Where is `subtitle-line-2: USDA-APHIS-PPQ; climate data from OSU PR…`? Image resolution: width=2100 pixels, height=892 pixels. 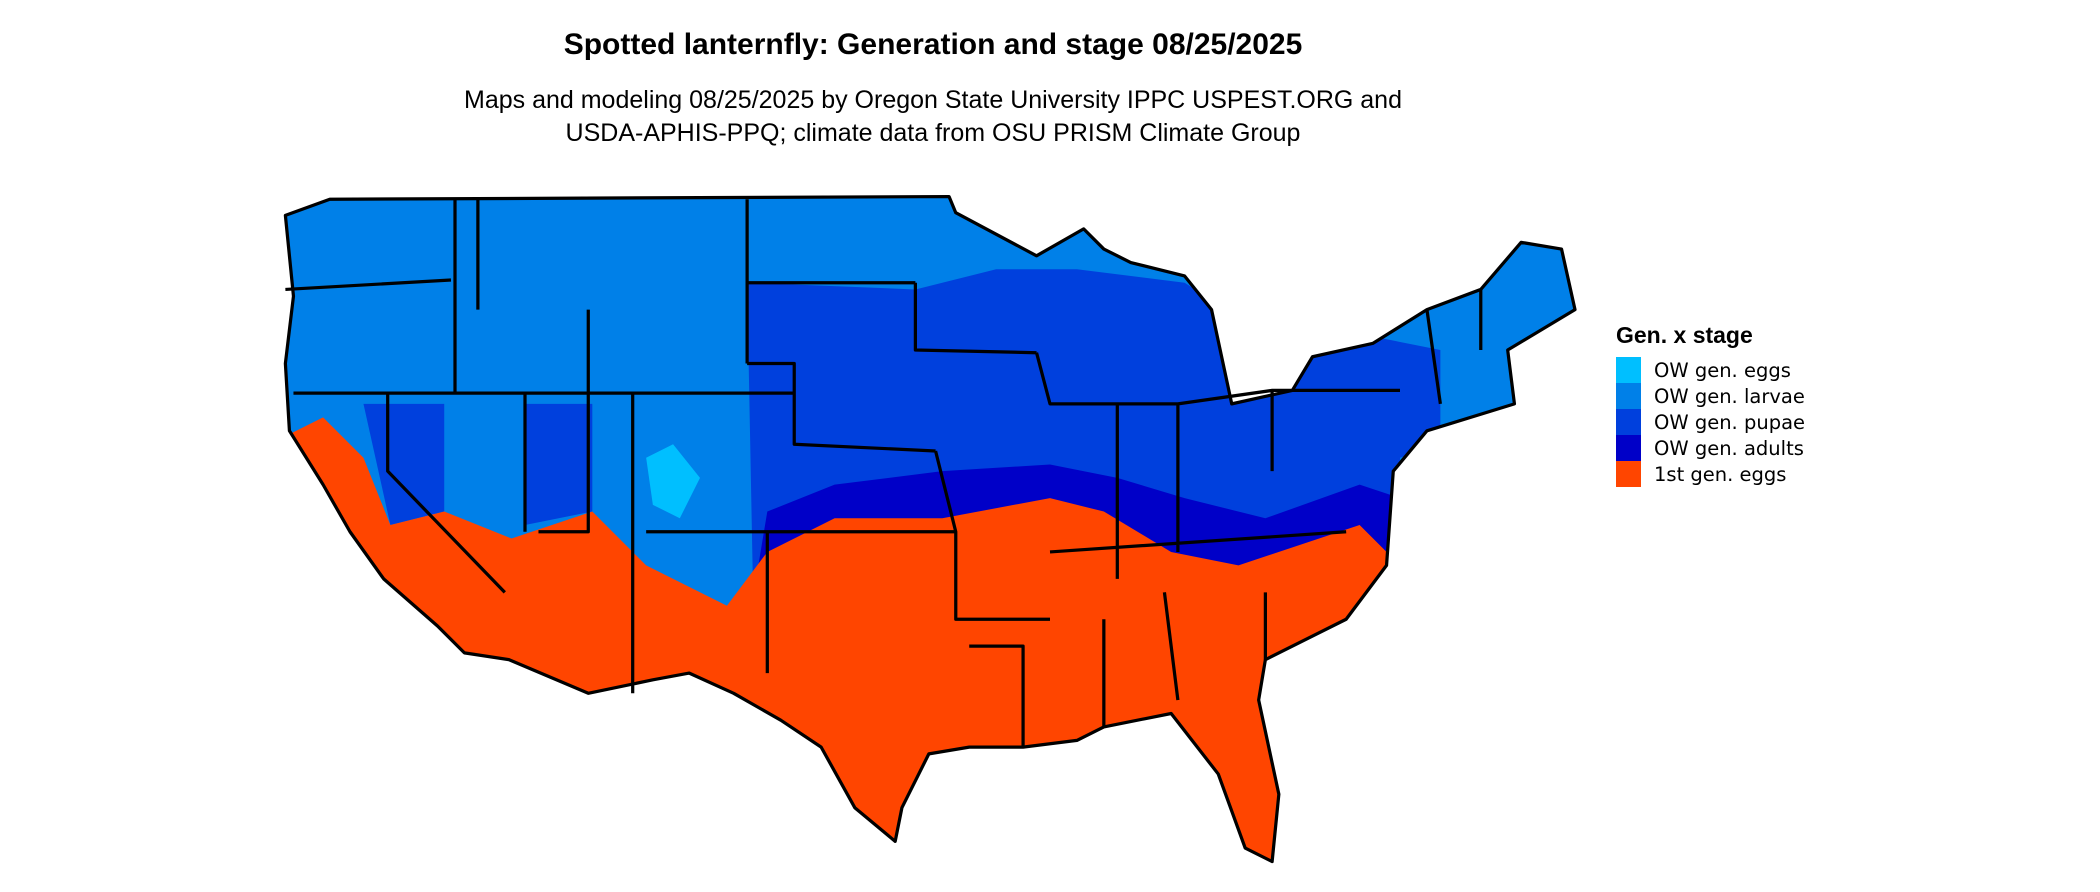 subtitle-line-2: USDA-APHIS-PPQ; climate data from OSU PR… is located at coordinates (933, 133).